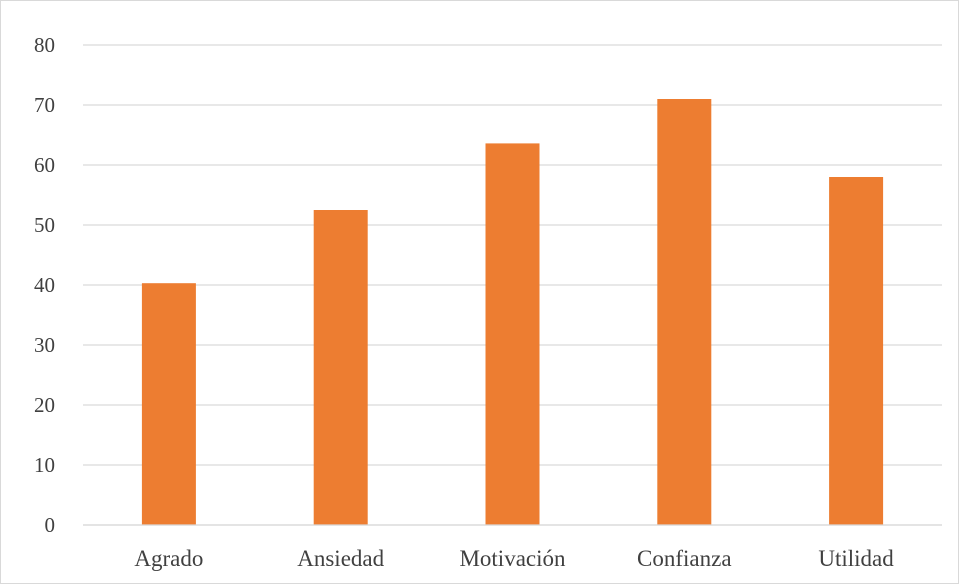 The image size is (959, 584). What do you see at coordinates (684, 312) in the screenshot?
I see `bar-confianza` at bounding box center [684, 312].